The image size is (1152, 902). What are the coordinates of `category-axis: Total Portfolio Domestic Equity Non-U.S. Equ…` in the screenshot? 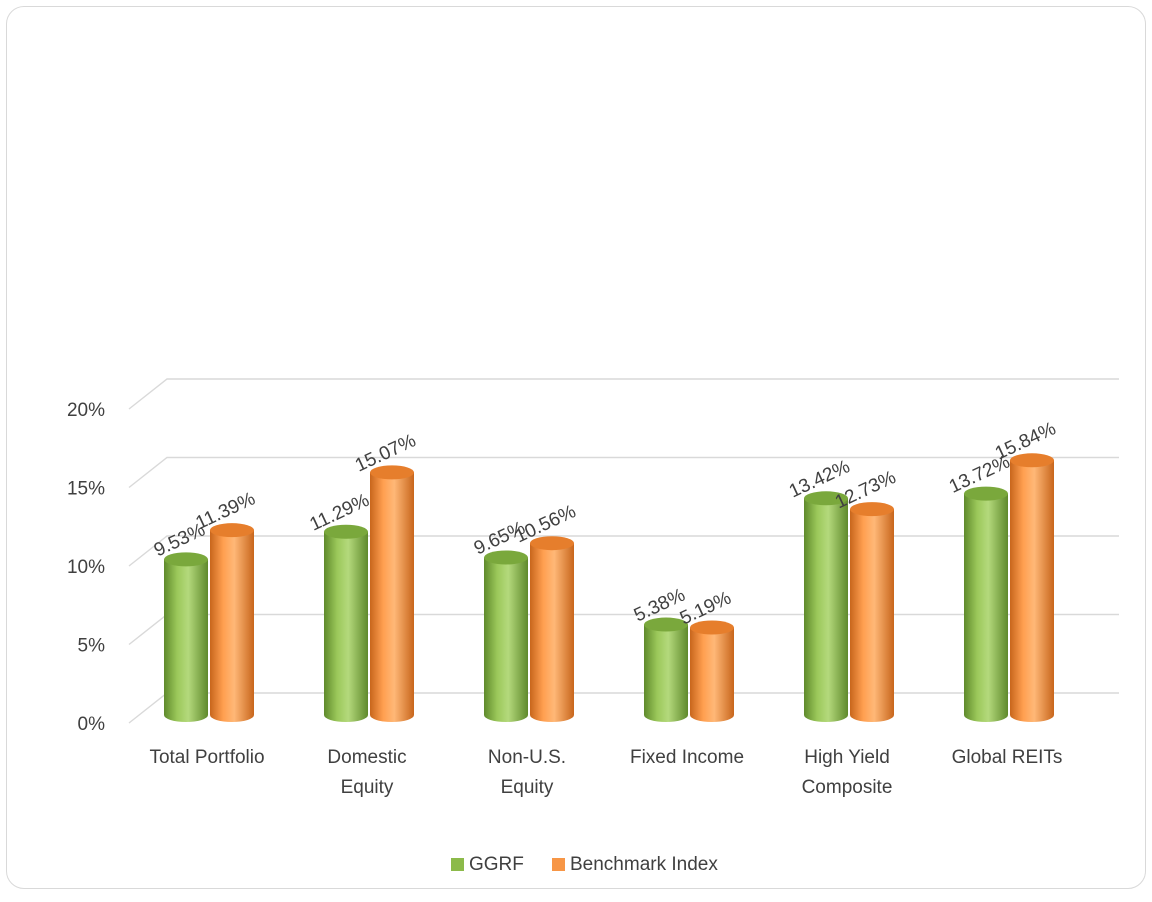 It's located at (605, 772).